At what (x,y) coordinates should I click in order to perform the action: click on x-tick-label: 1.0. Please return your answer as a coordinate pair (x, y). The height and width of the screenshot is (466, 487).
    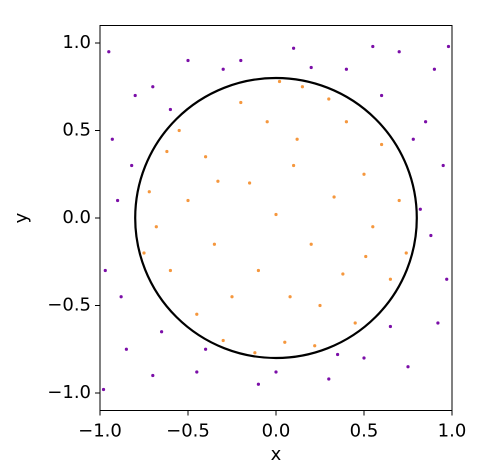
    Looking at the image, I should click on (452, 431).